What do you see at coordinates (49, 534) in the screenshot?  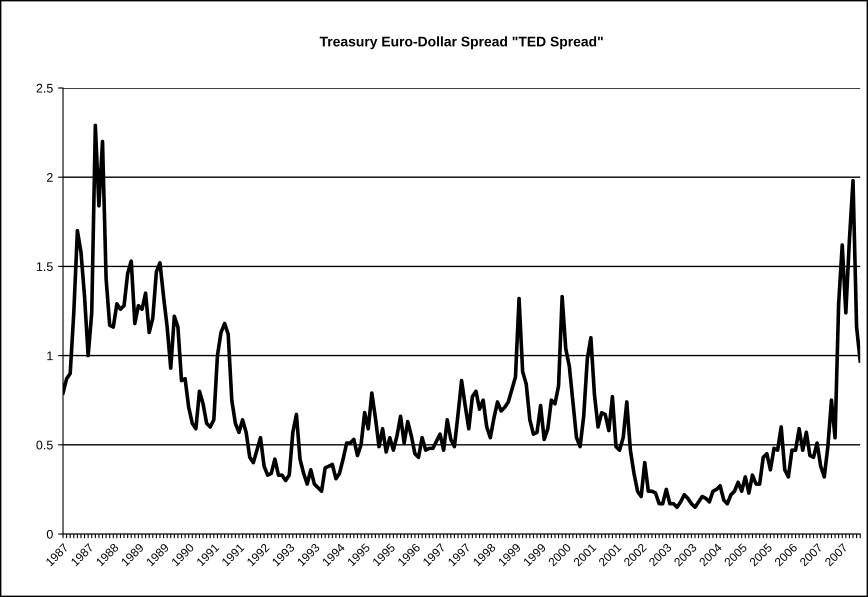 I see `y-tick-label: 0` at bounding box center [49, 534].